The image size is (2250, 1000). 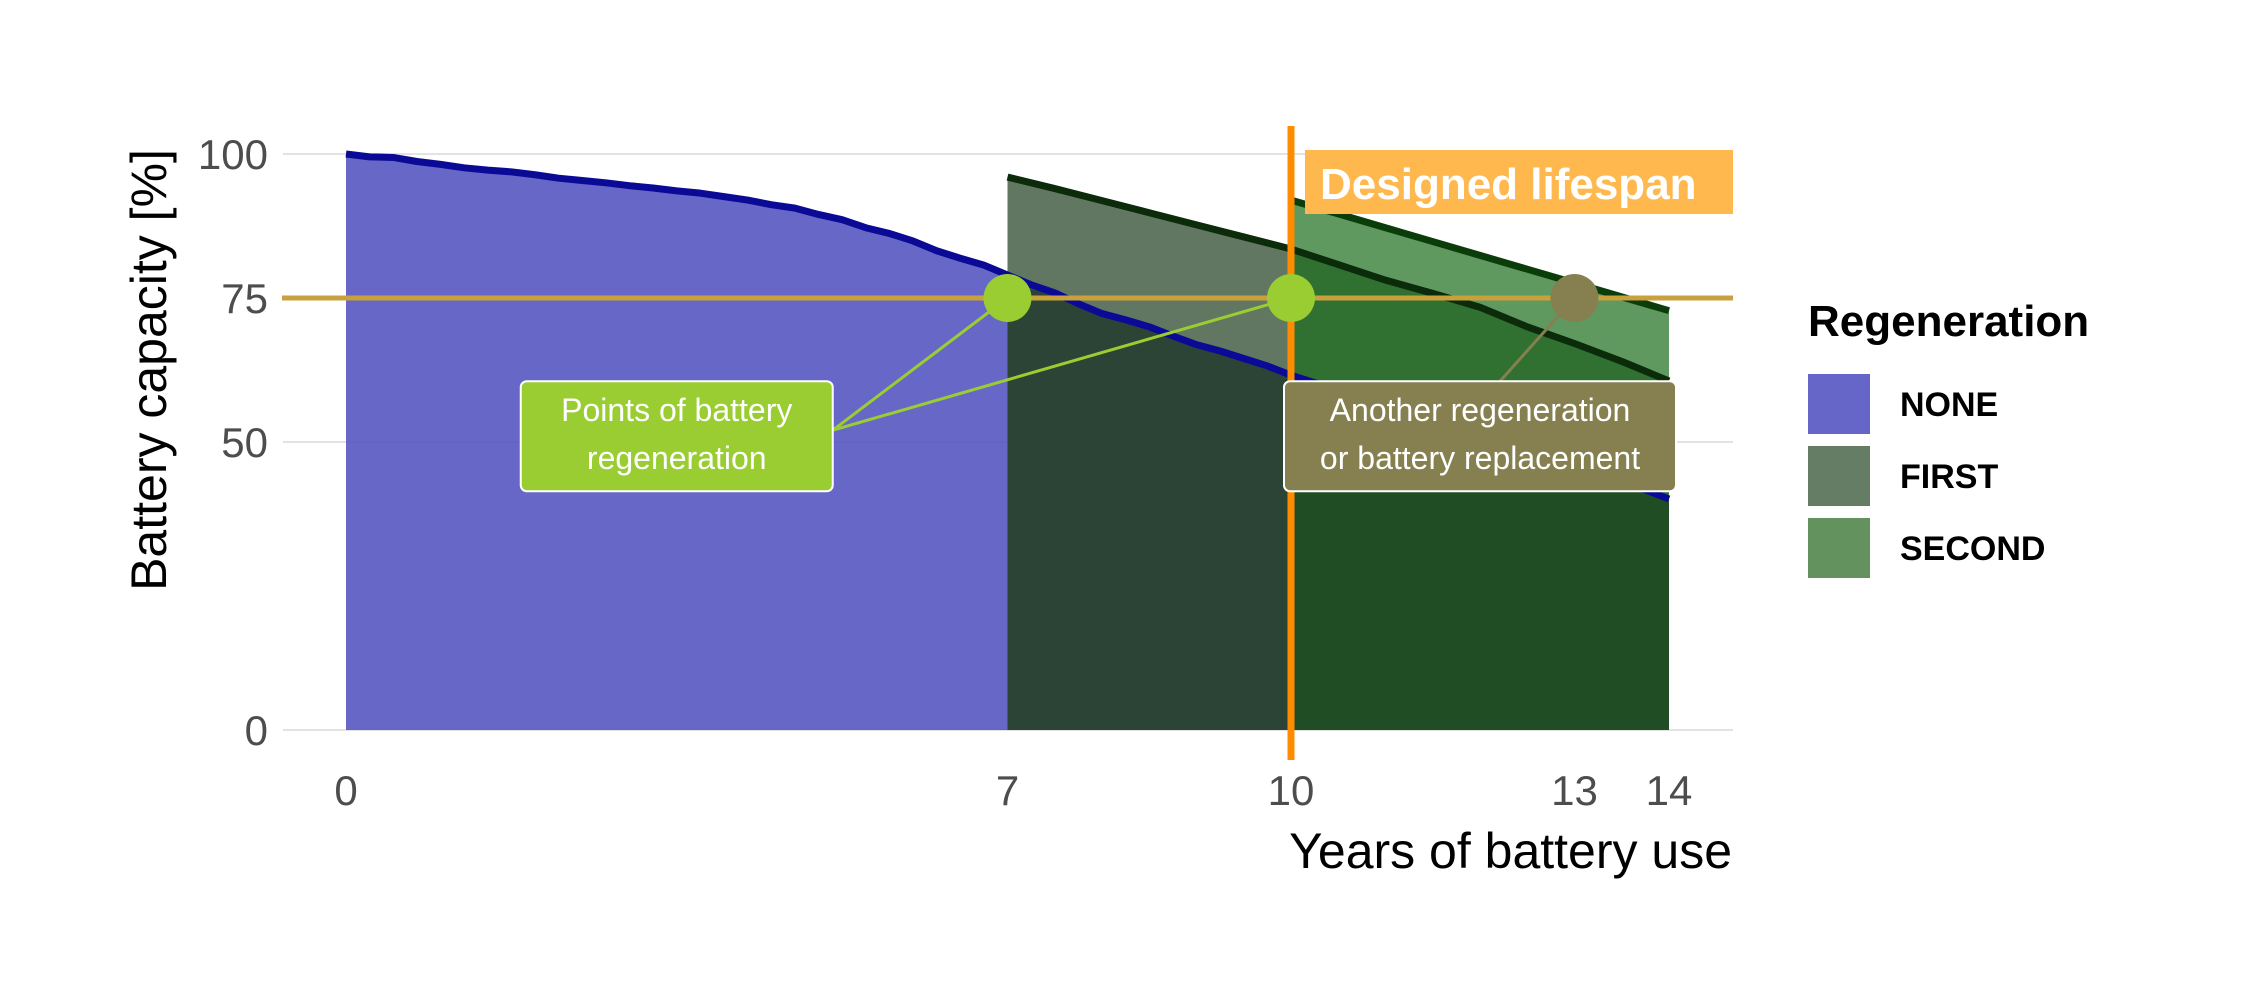 I want to click on legend-swatch-first, so click(x=1839, y=476).